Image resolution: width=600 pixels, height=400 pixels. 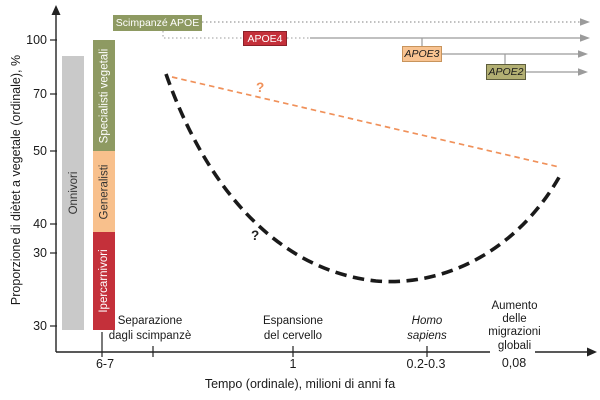 I want to click on x-axis-arrowhead-icon, so click(x=592, y=352).